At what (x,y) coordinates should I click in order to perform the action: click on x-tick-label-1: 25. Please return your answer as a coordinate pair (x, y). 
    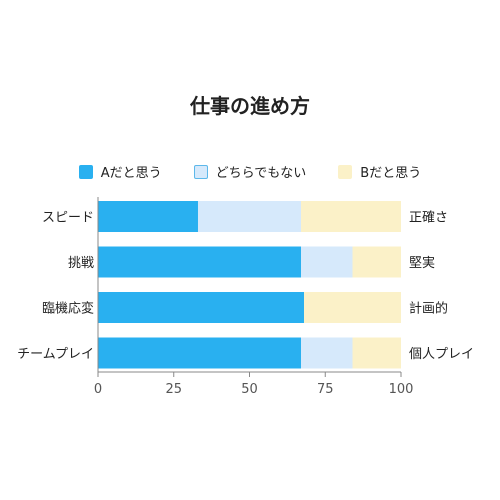
    Looking at the image, I should click on (173, 389).